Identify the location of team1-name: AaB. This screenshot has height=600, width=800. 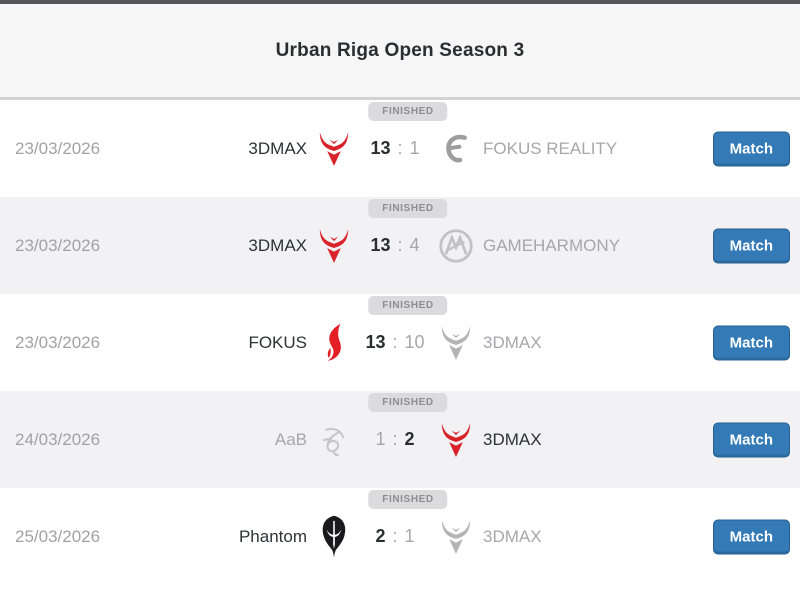
(290, 439).